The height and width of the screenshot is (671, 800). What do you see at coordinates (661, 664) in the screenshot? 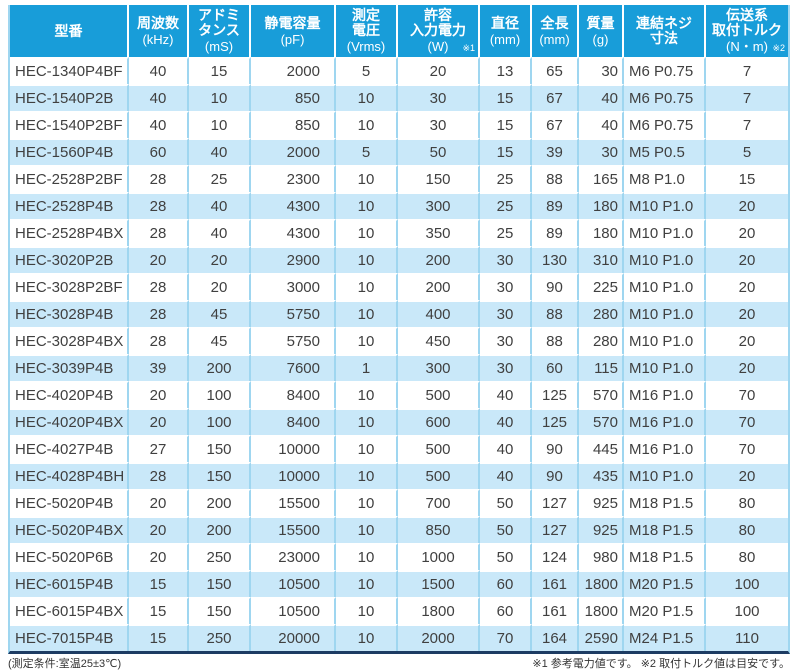
I see `reference-value-notes: ※1 参考電力値です。 ※2 取付トルク値は目安です。` at bounding box center [661, 664].